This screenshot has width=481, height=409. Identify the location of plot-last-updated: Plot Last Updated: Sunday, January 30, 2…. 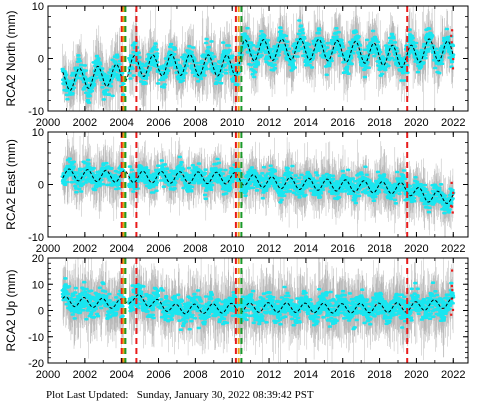
(180, 395).